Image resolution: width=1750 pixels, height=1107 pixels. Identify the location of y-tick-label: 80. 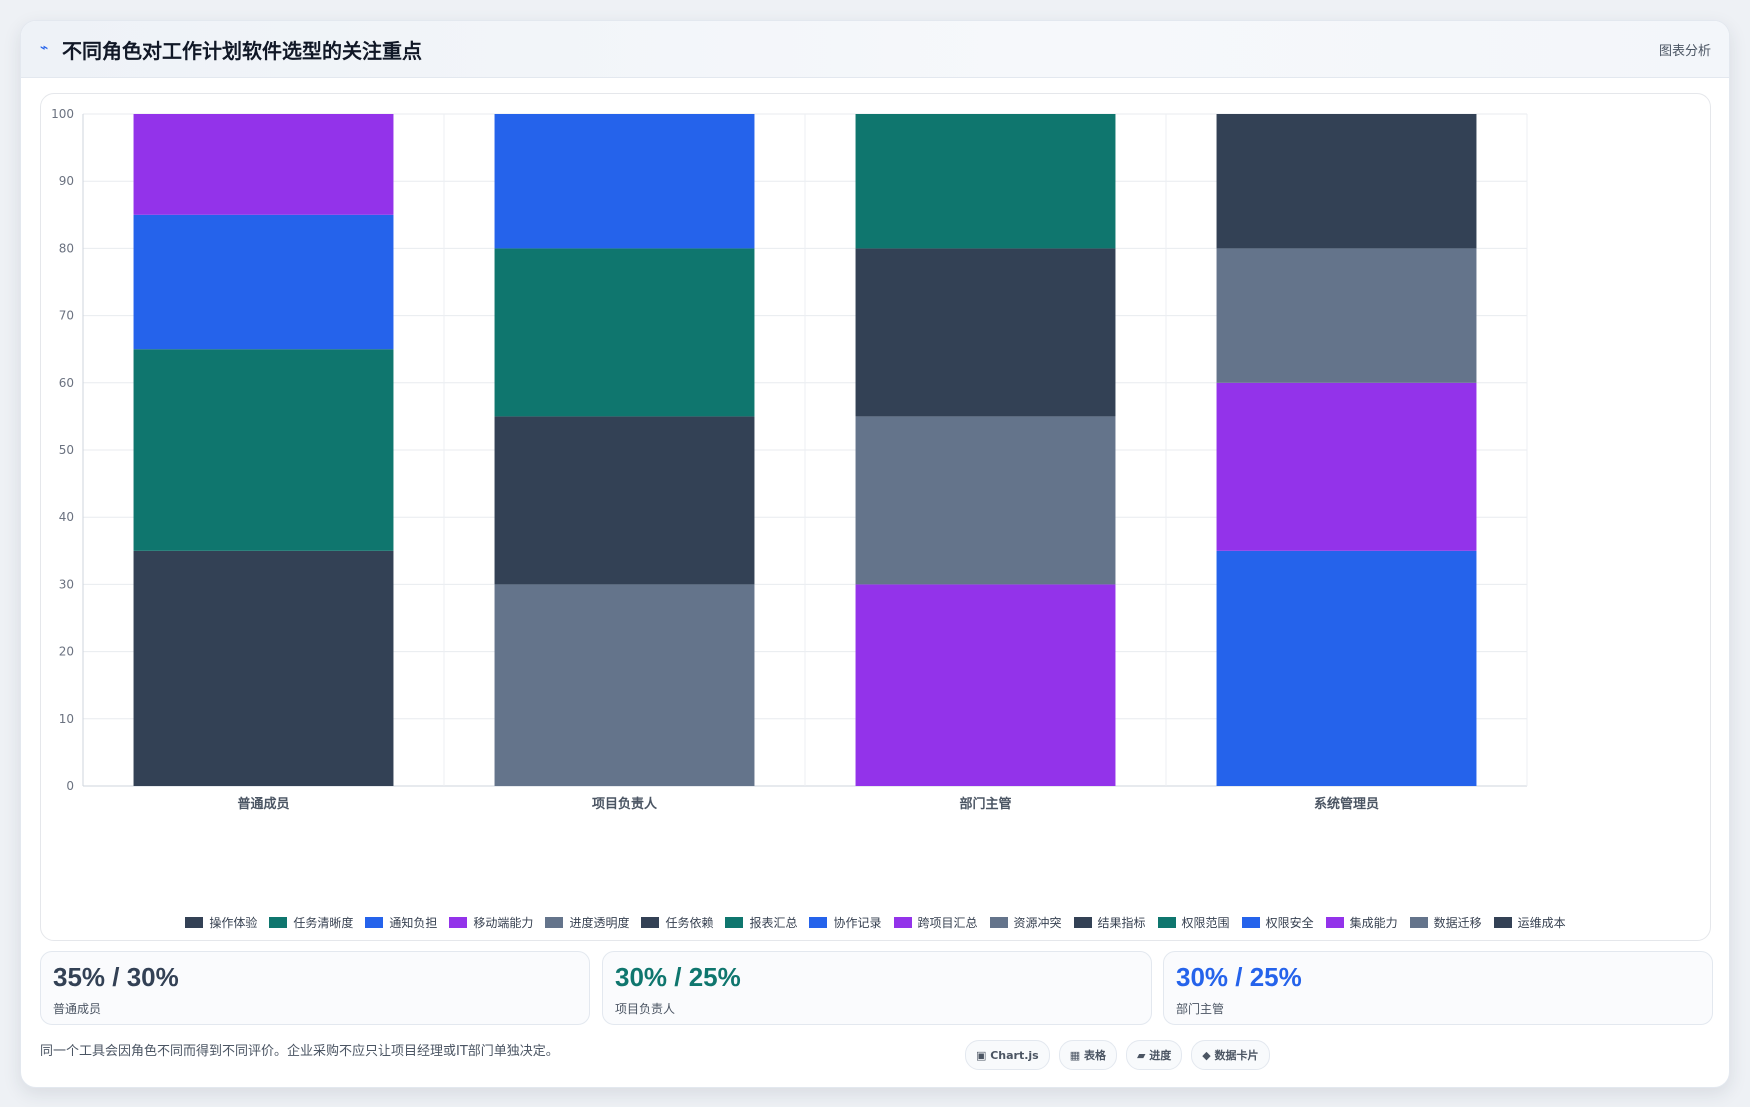
(66, 248).